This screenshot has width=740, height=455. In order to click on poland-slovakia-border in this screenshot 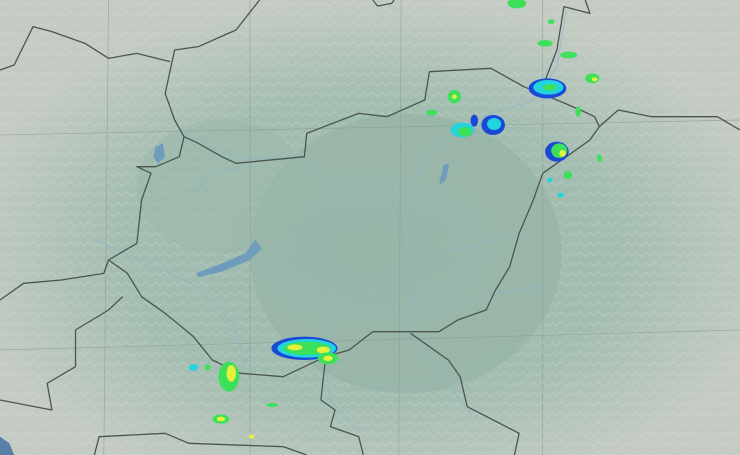, I will do `click(383, 3)`.